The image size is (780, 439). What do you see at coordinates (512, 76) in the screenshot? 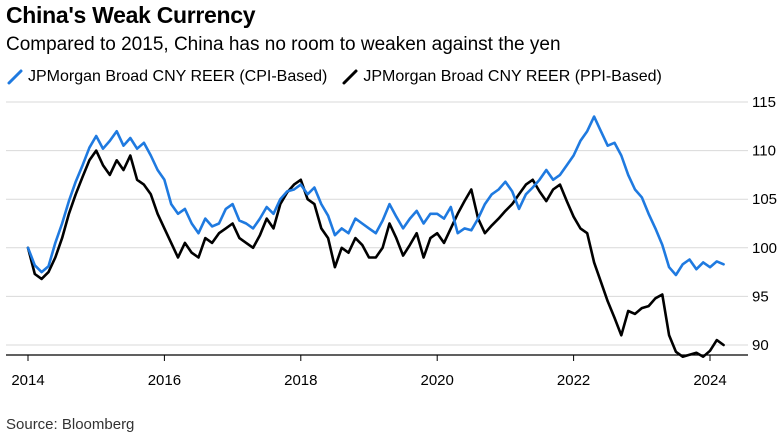
I see `legend-label-ppi: JPMorgan Broad CNY REER (PPI-Based)` at bounding box center [512, 76].